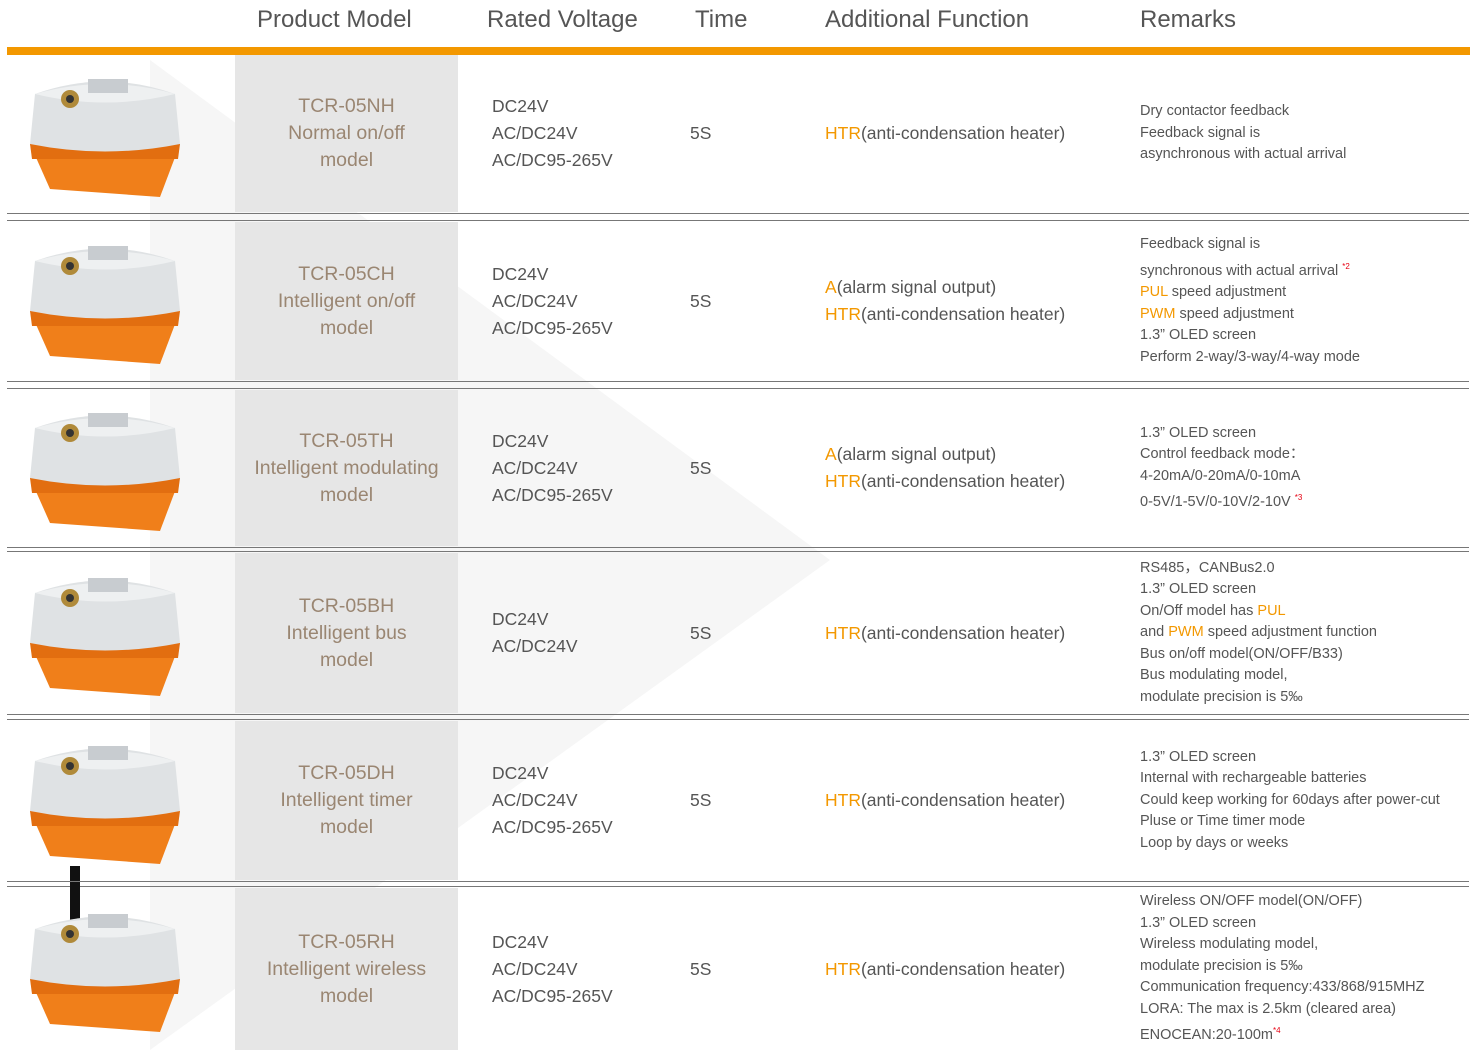 Image resolution: width=1483 pixels, height=1054 pixels. I want to click on text-line: Internal with rechargeable batteries, so click(1310, 779).